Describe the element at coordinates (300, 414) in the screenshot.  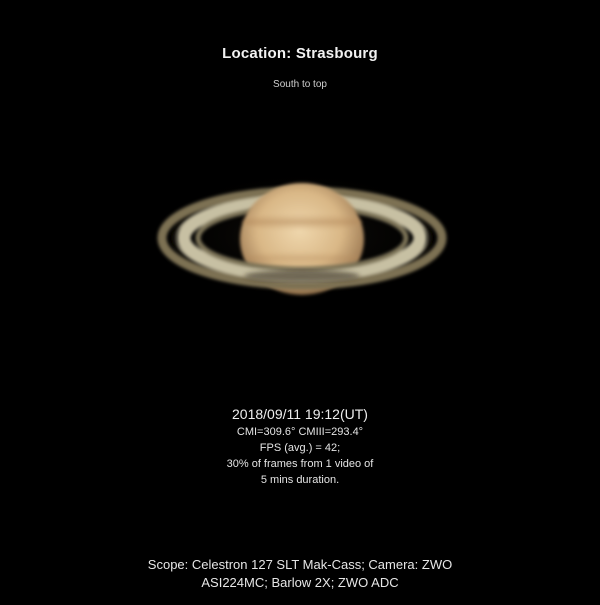
I see `observation-datetime: 2018/09/11 19:12(UT)` at that location.